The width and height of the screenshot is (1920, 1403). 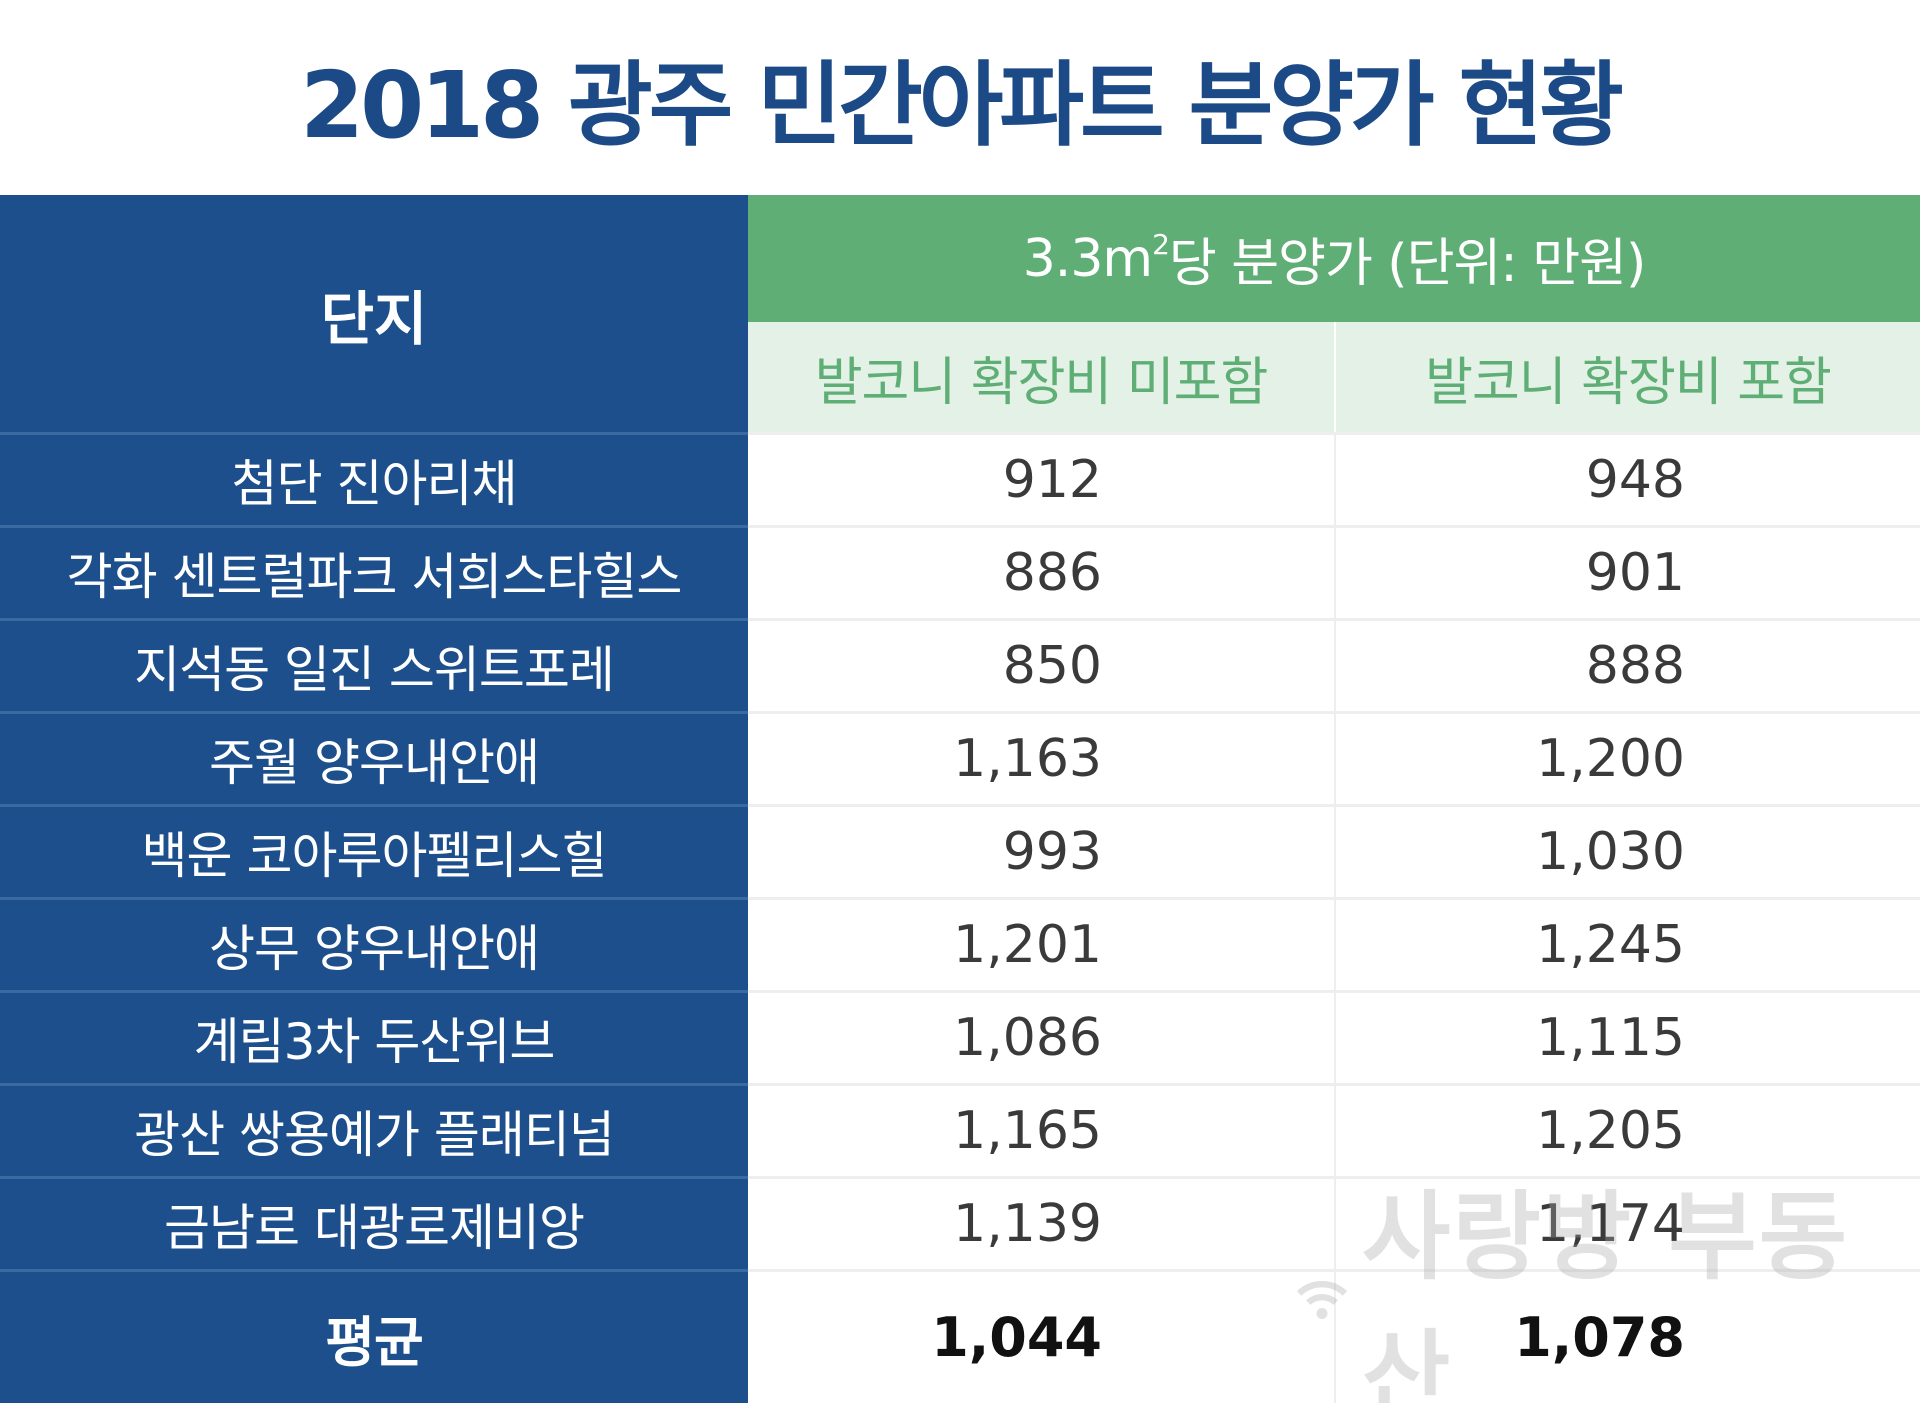 I want to click on group-header-sup: 2, so click(x=1161, y=244).